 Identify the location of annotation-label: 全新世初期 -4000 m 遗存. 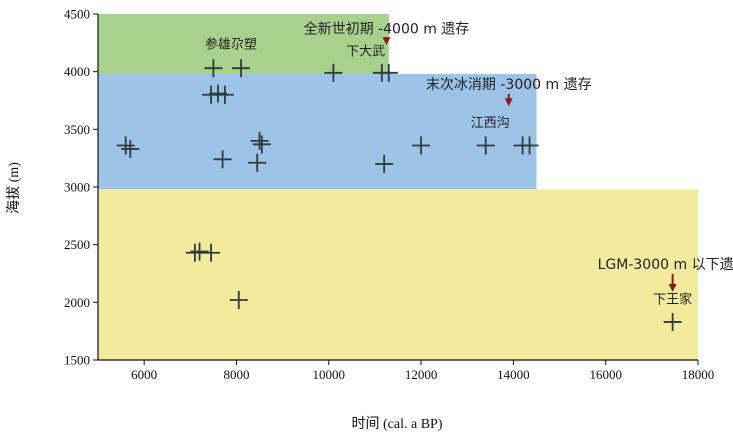
(387, 29).